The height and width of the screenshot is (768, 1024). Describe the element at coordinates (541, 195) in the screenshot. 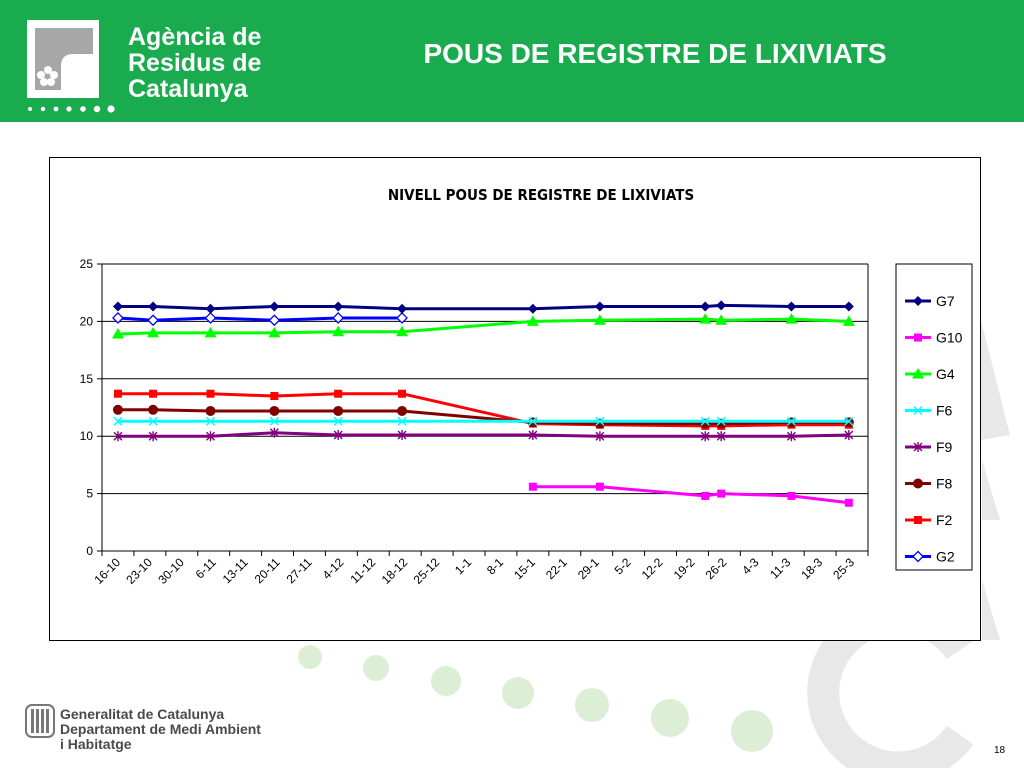

I see `chart-title: NIVELL POUS DE REGISTRE DE LIXIVIATS` at that location.